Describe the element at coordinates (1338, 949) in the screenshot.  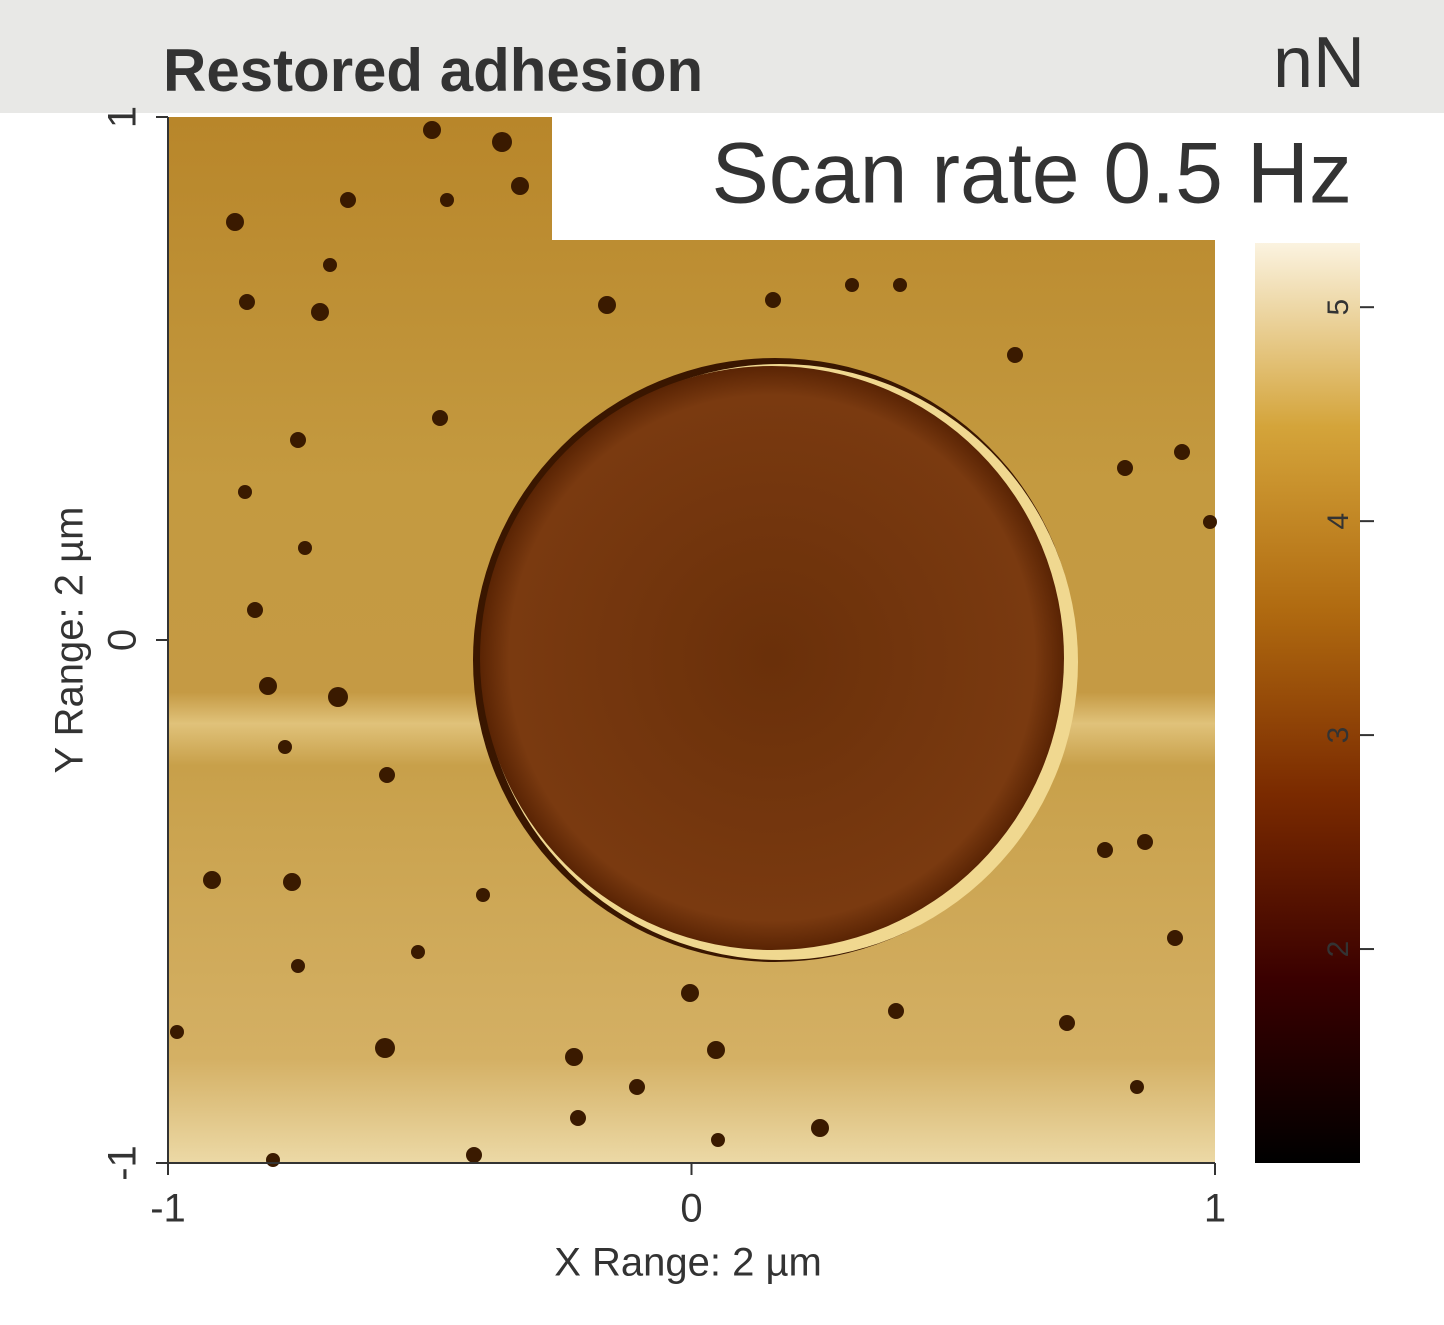
I see `colorbar-tick-label: 2` at that location.